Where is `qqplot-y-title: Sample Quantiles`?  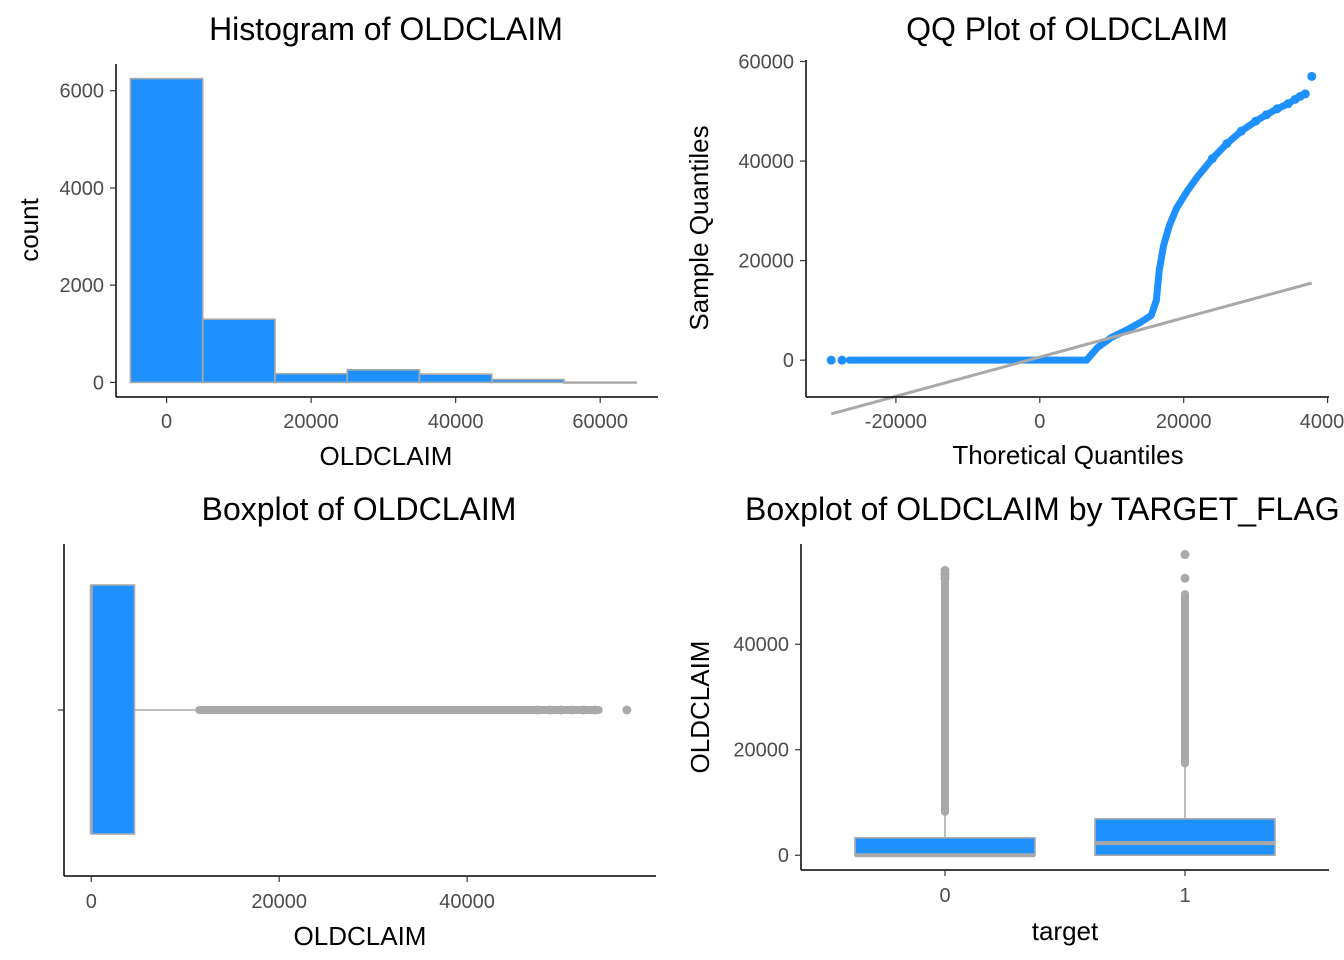
qqplot-y-title: Sample Quantiles is located at coordinates (699, 227).